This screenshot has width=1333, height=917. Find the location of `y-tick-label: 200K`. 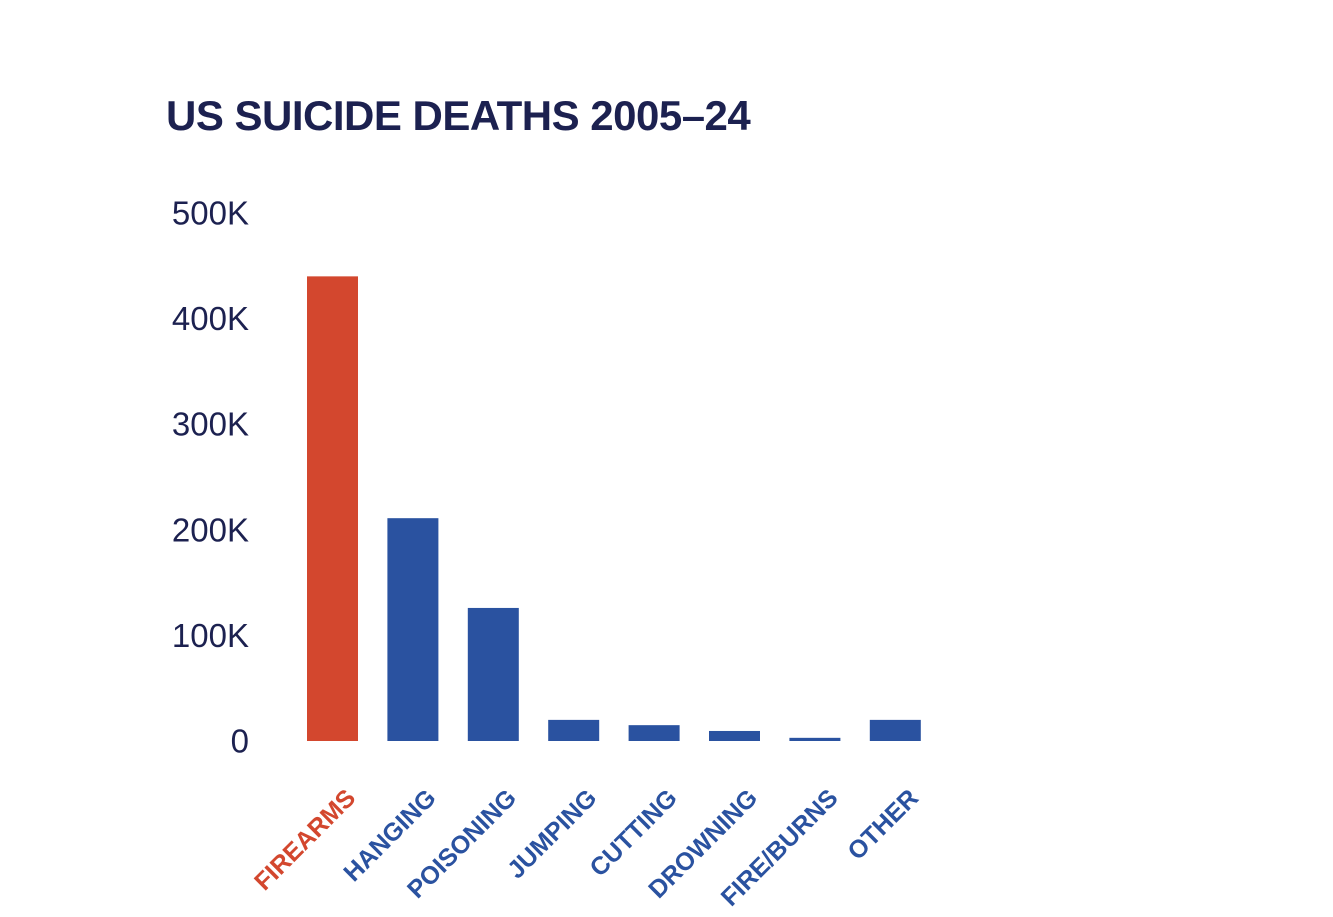

y-tick-label: 200K is located at coordinates (210, 529).